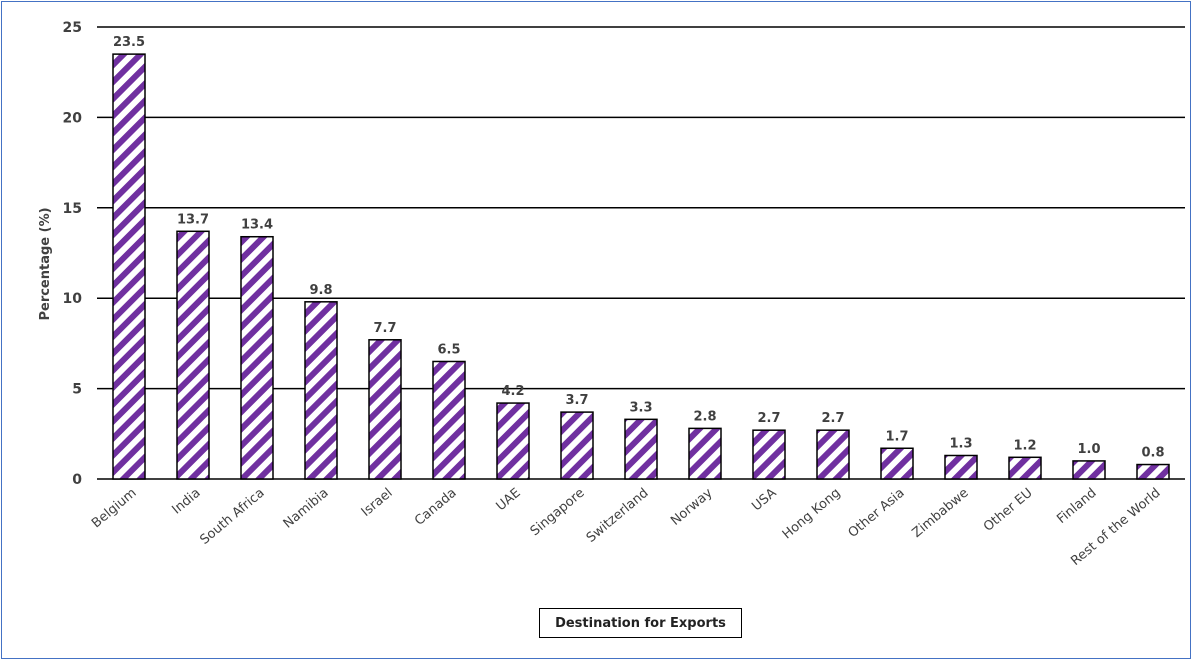  What do you see at coordinates (306, 509) in the screenshot?
I see `x-tick-label: Namibia` at bounding box center [306, 509].